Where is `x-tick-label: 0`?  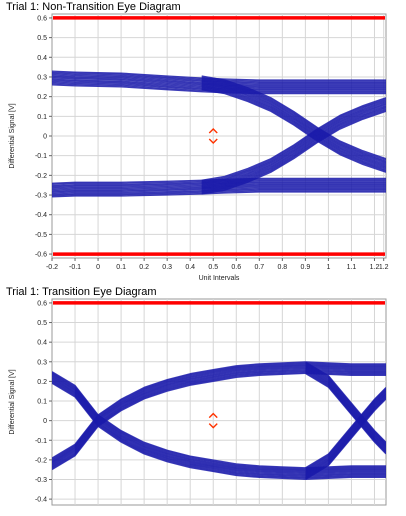 x-tick-label: 0 is located at coordinates (98, 267).